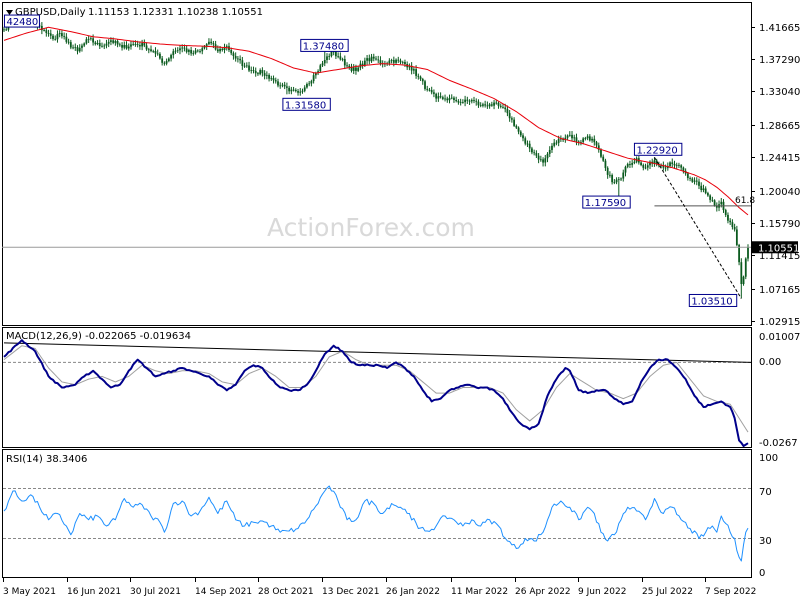 The image size is (800, 604). What do you see at coordinates (768, 516) in the screenshot?
I see `rsi-y-axis: 100 70 30 0` at bounding box center [768, 516].